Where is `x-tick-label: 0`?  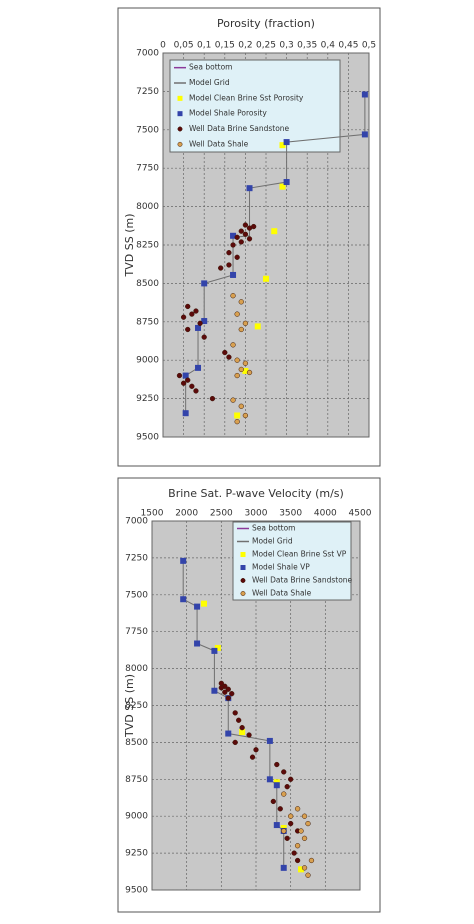 x-tick-label: 0 is located at coordinates (163, 46).